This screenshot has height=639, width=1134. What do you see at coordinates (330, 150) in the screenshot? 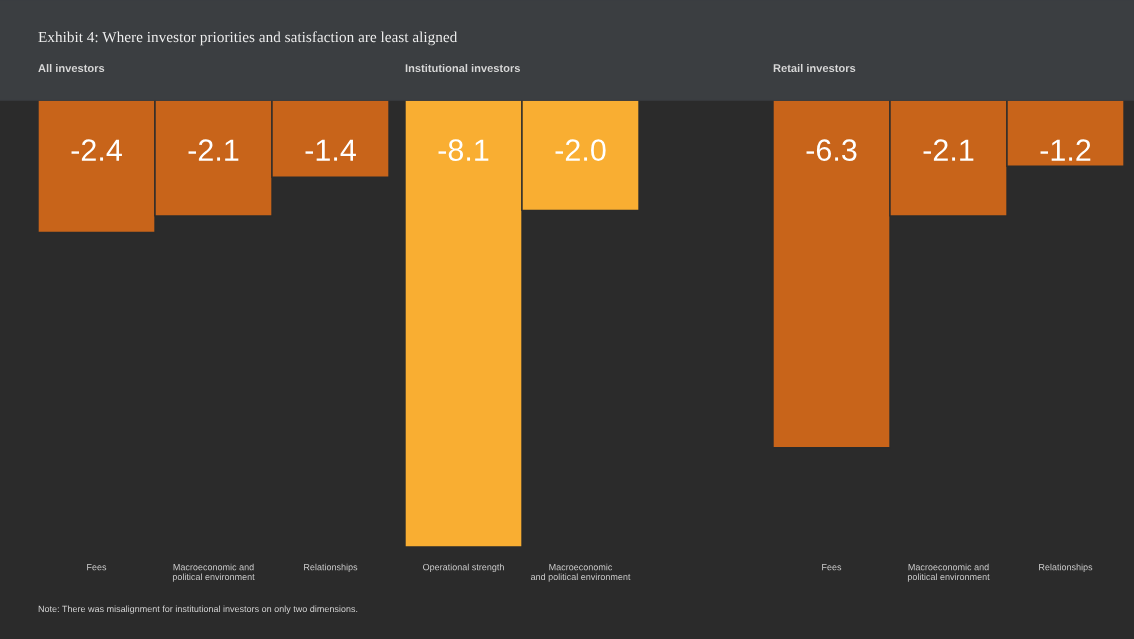
I see `data-label: -1.4` at bounding box center [330, 150].